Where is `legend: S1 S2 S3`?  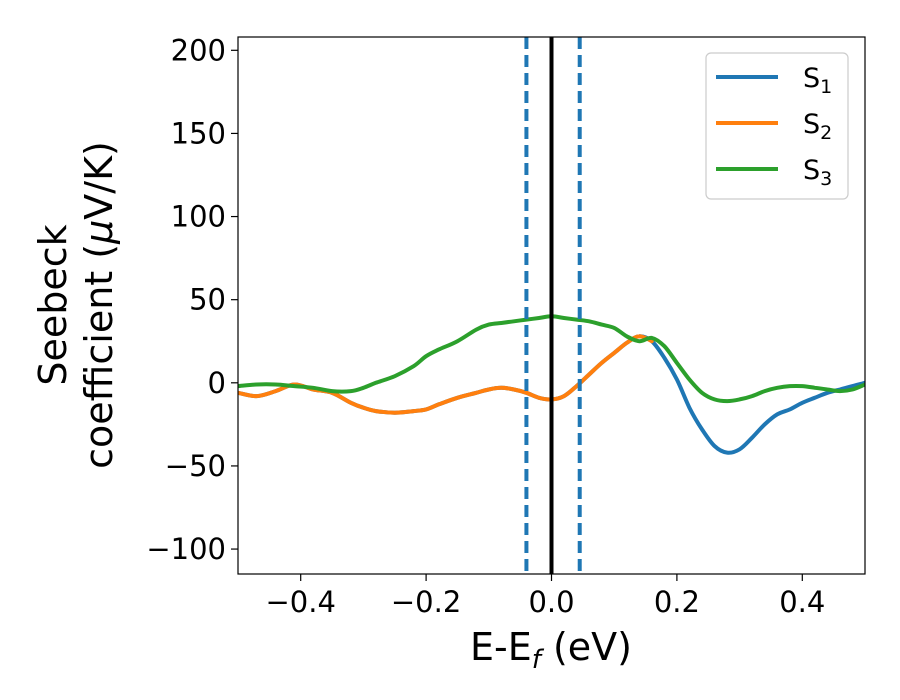 legend: S1 S2 S3 is located at coordinates (777, 126).